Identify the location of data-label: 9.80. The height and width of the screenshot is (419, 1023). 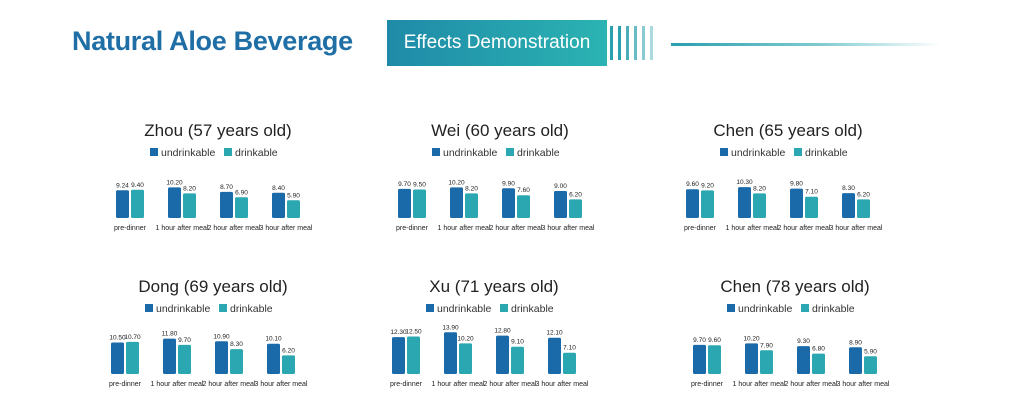
(796, 184).